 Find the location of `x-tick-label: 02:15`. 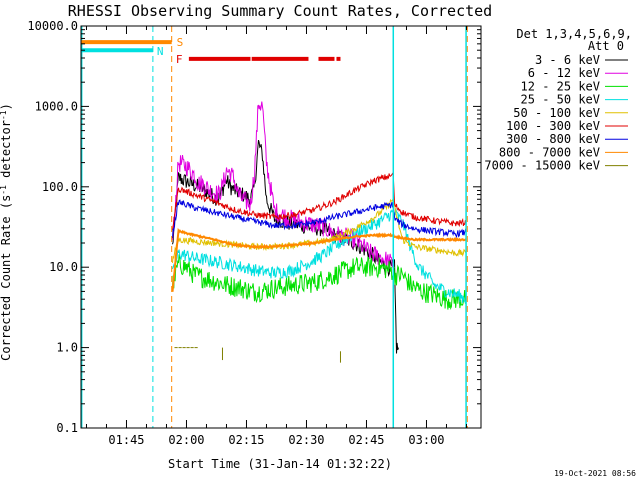

x-tick-label: 02:15 is located at coordinates (246, 440).